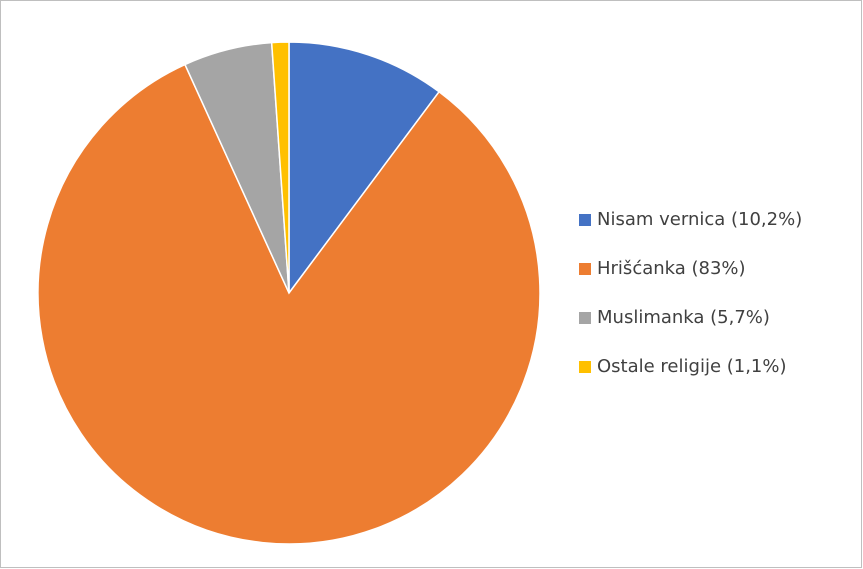  What do you see at coordinates (692, 366) in the screenshot?
I see `legend-label: Ostale religije (1,1%)` at bounding box center [692, 366].